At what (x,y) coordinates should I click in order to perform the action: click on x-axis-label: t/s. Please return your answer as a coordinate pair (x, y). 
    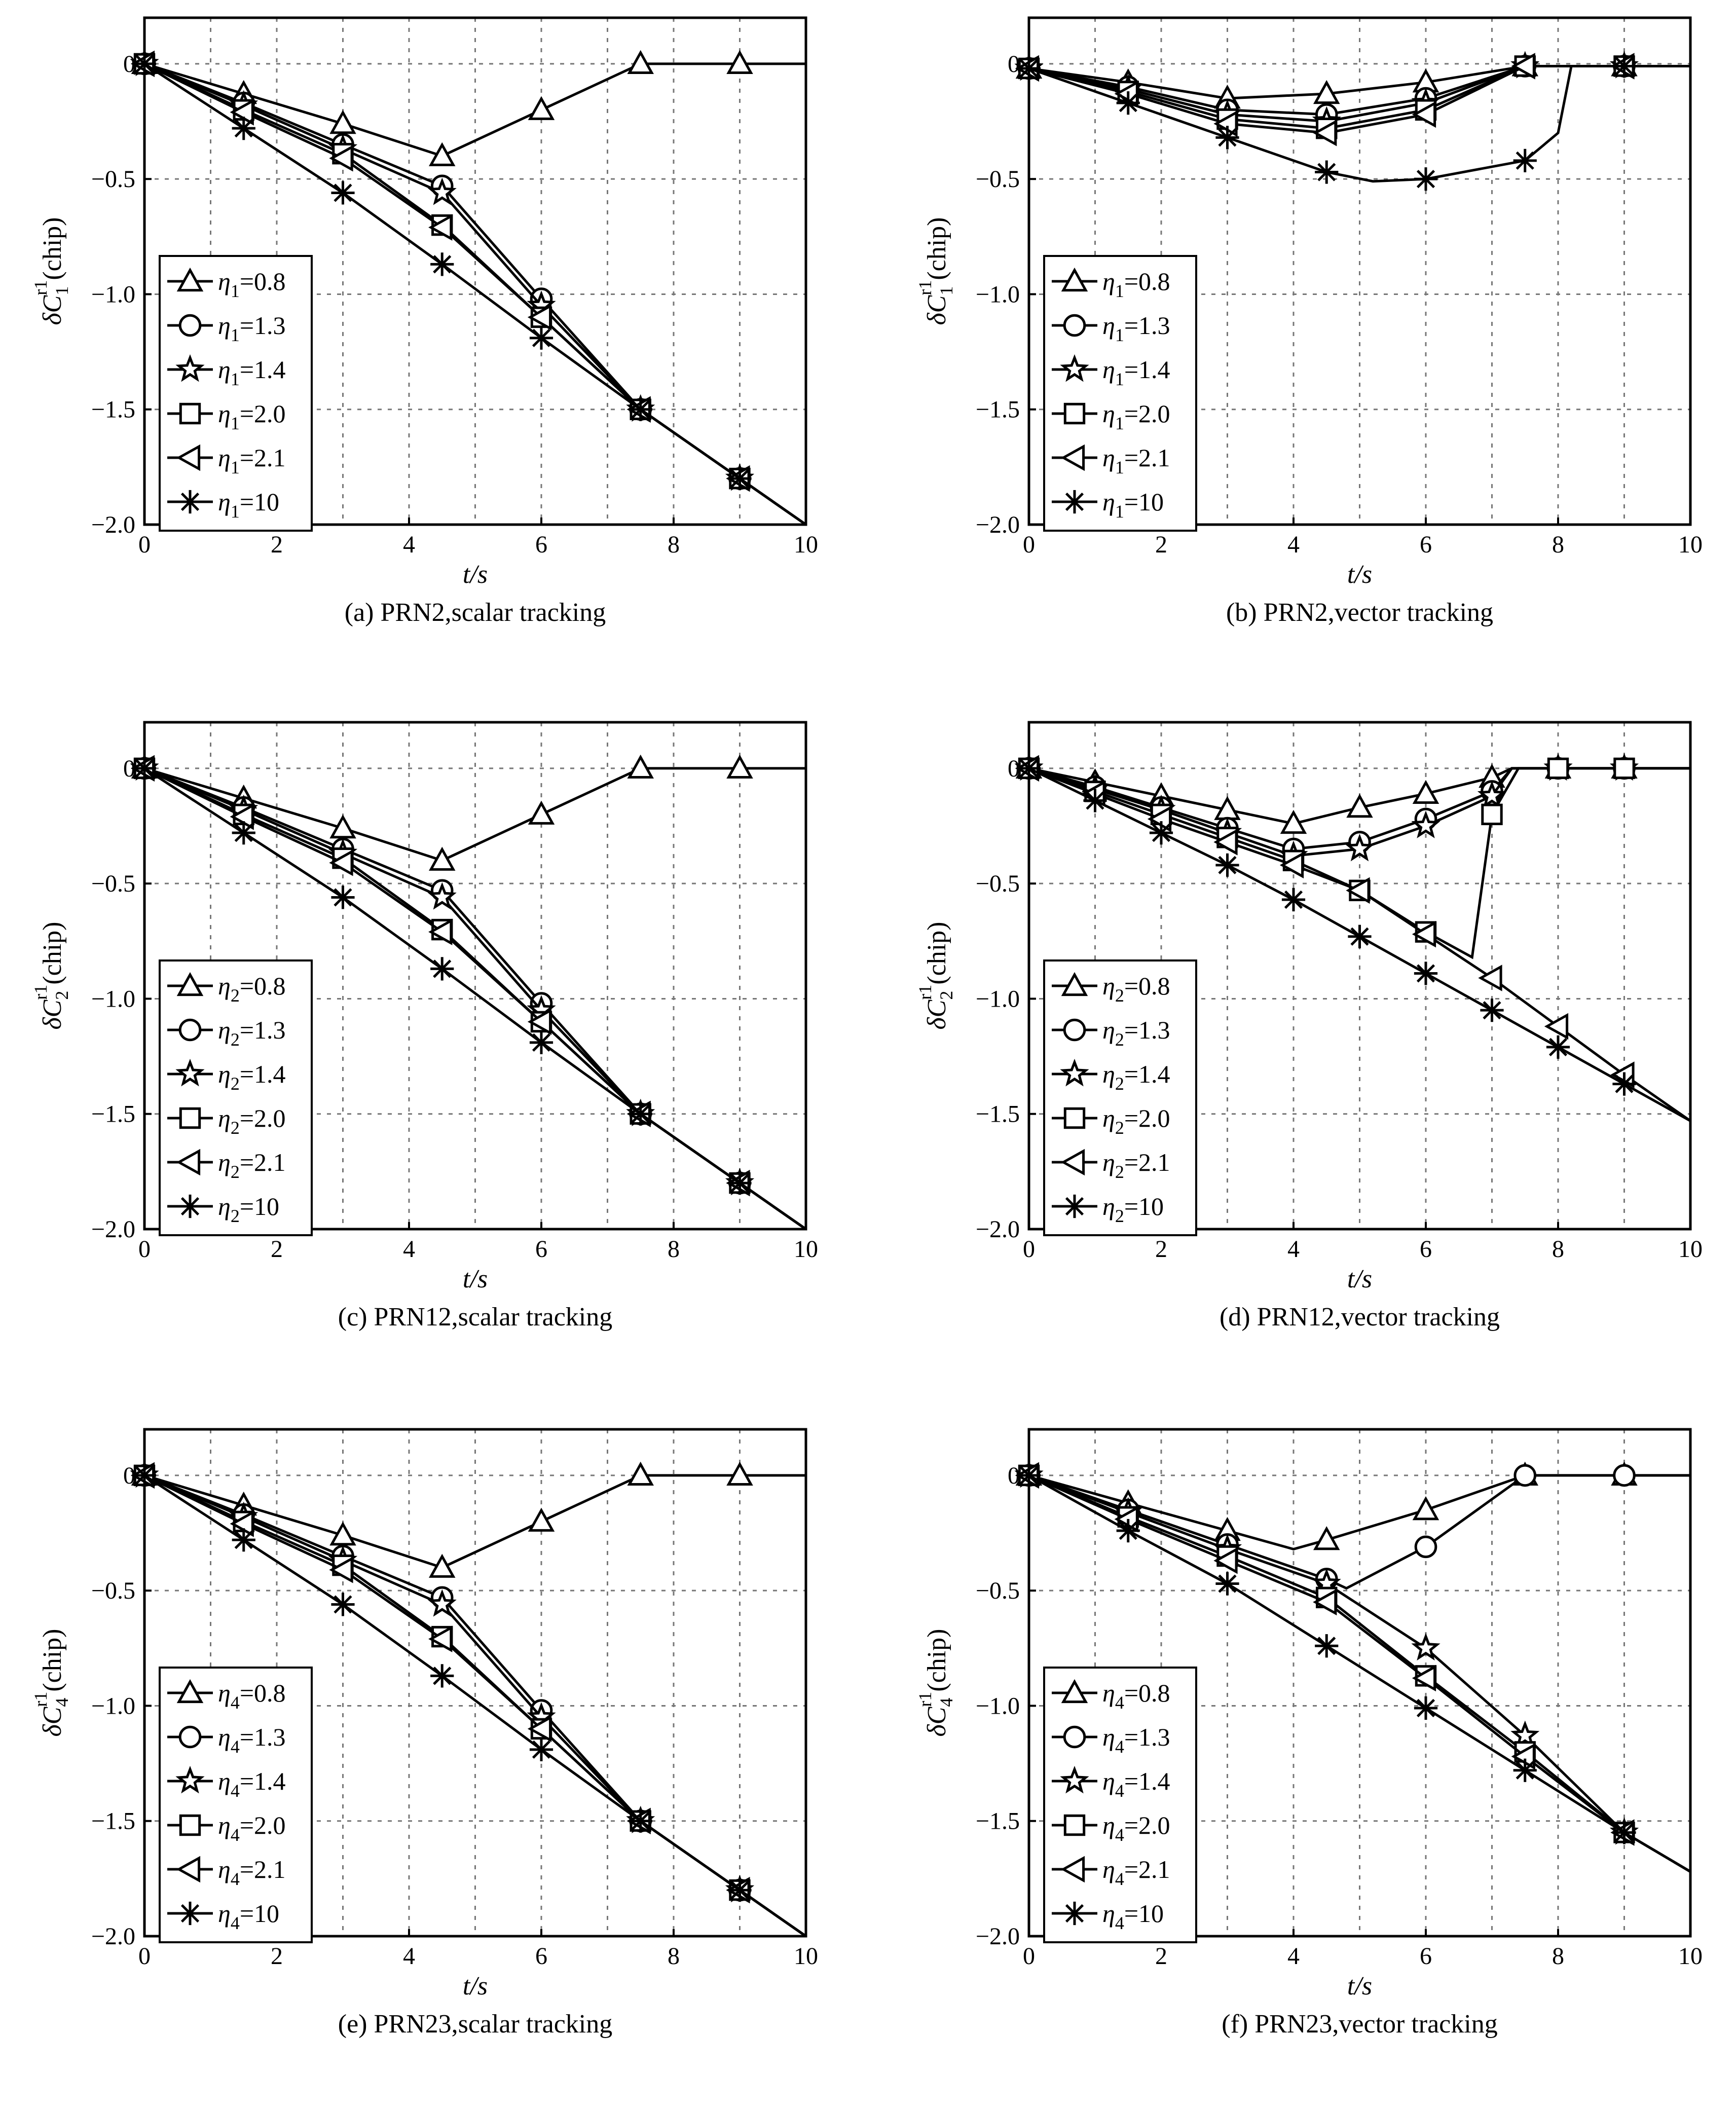
    Looking at the image, I should click on (475, 1279).